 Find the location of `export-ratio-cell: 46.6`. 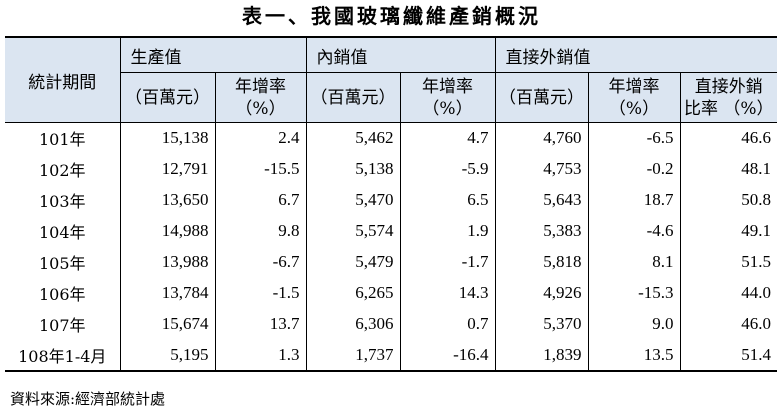

export-ratio-cell: 46.6 is located at coordinates (728, 138).